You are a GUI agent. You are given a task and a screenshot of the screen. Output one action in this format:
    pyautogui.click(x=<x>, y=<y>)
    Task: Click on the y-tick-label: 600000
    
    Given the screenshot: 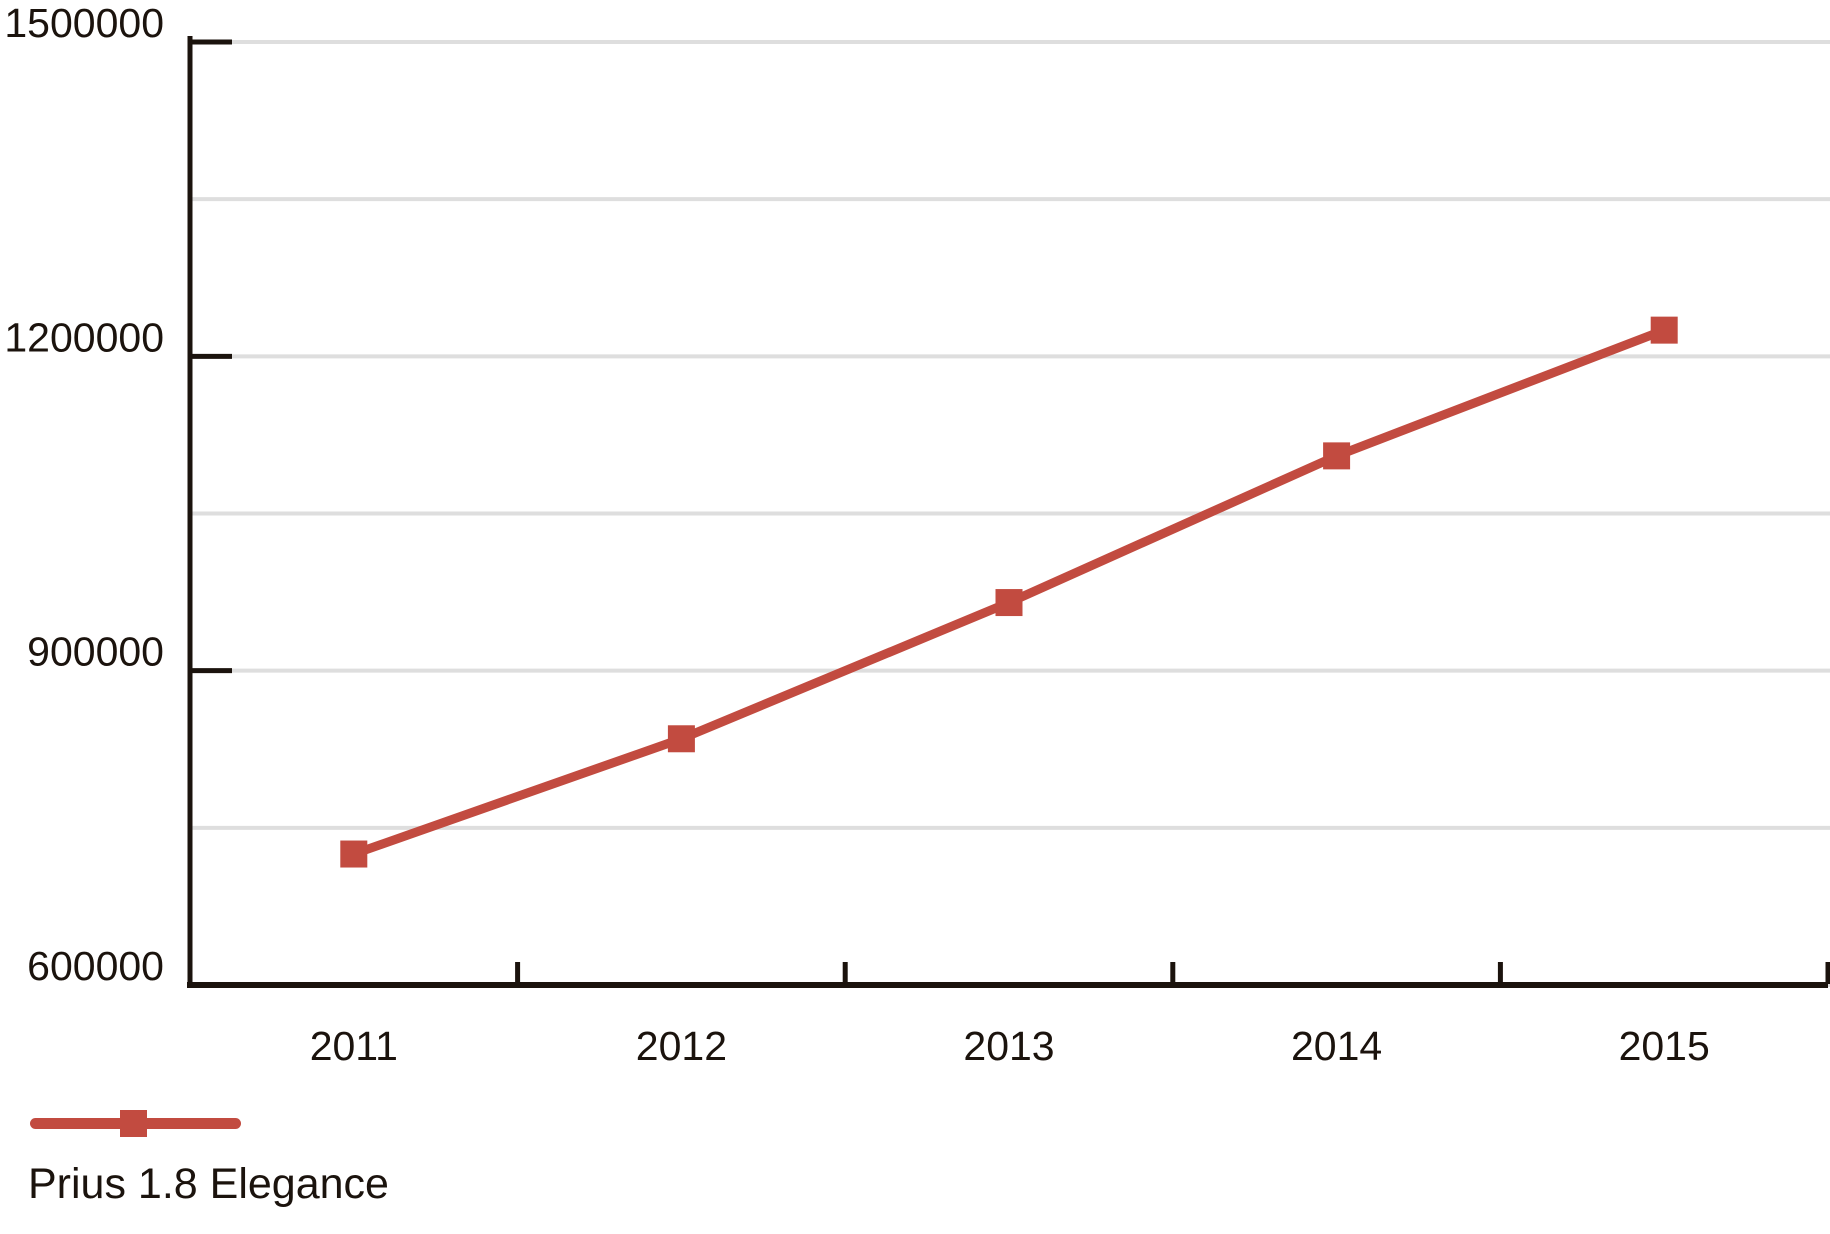 What is the action you would take?
    pyautogui.click(x=95, y=966)
    